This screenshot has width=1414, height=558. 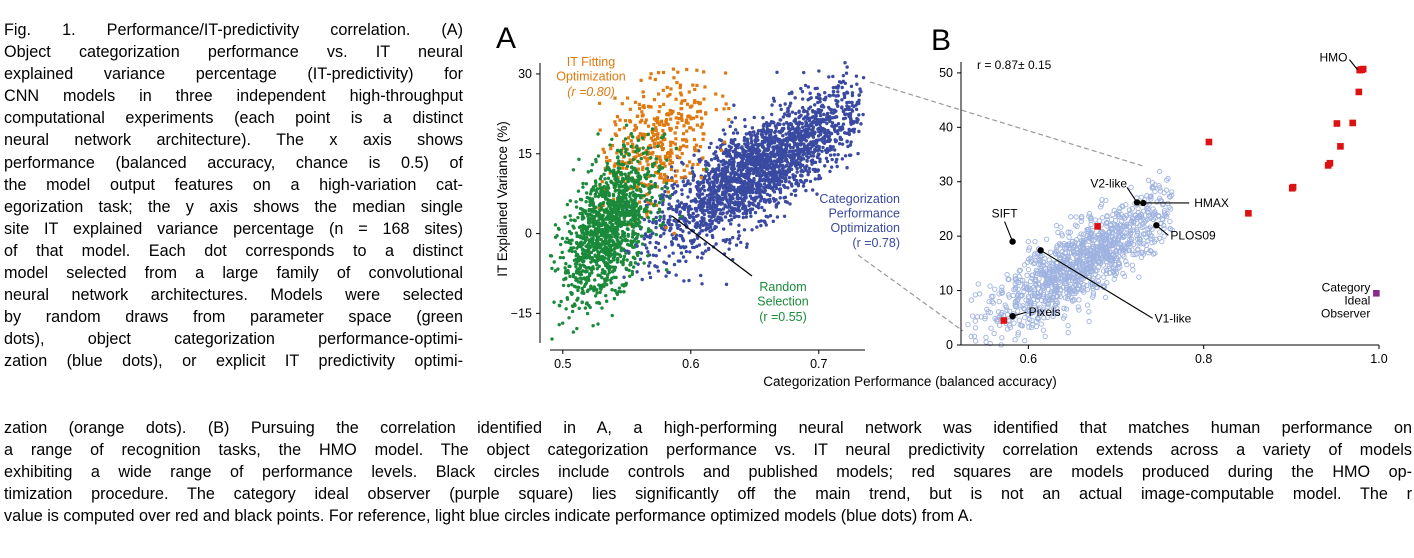 I want to click on y-tick-label: 15, so click(x=525, y=154).